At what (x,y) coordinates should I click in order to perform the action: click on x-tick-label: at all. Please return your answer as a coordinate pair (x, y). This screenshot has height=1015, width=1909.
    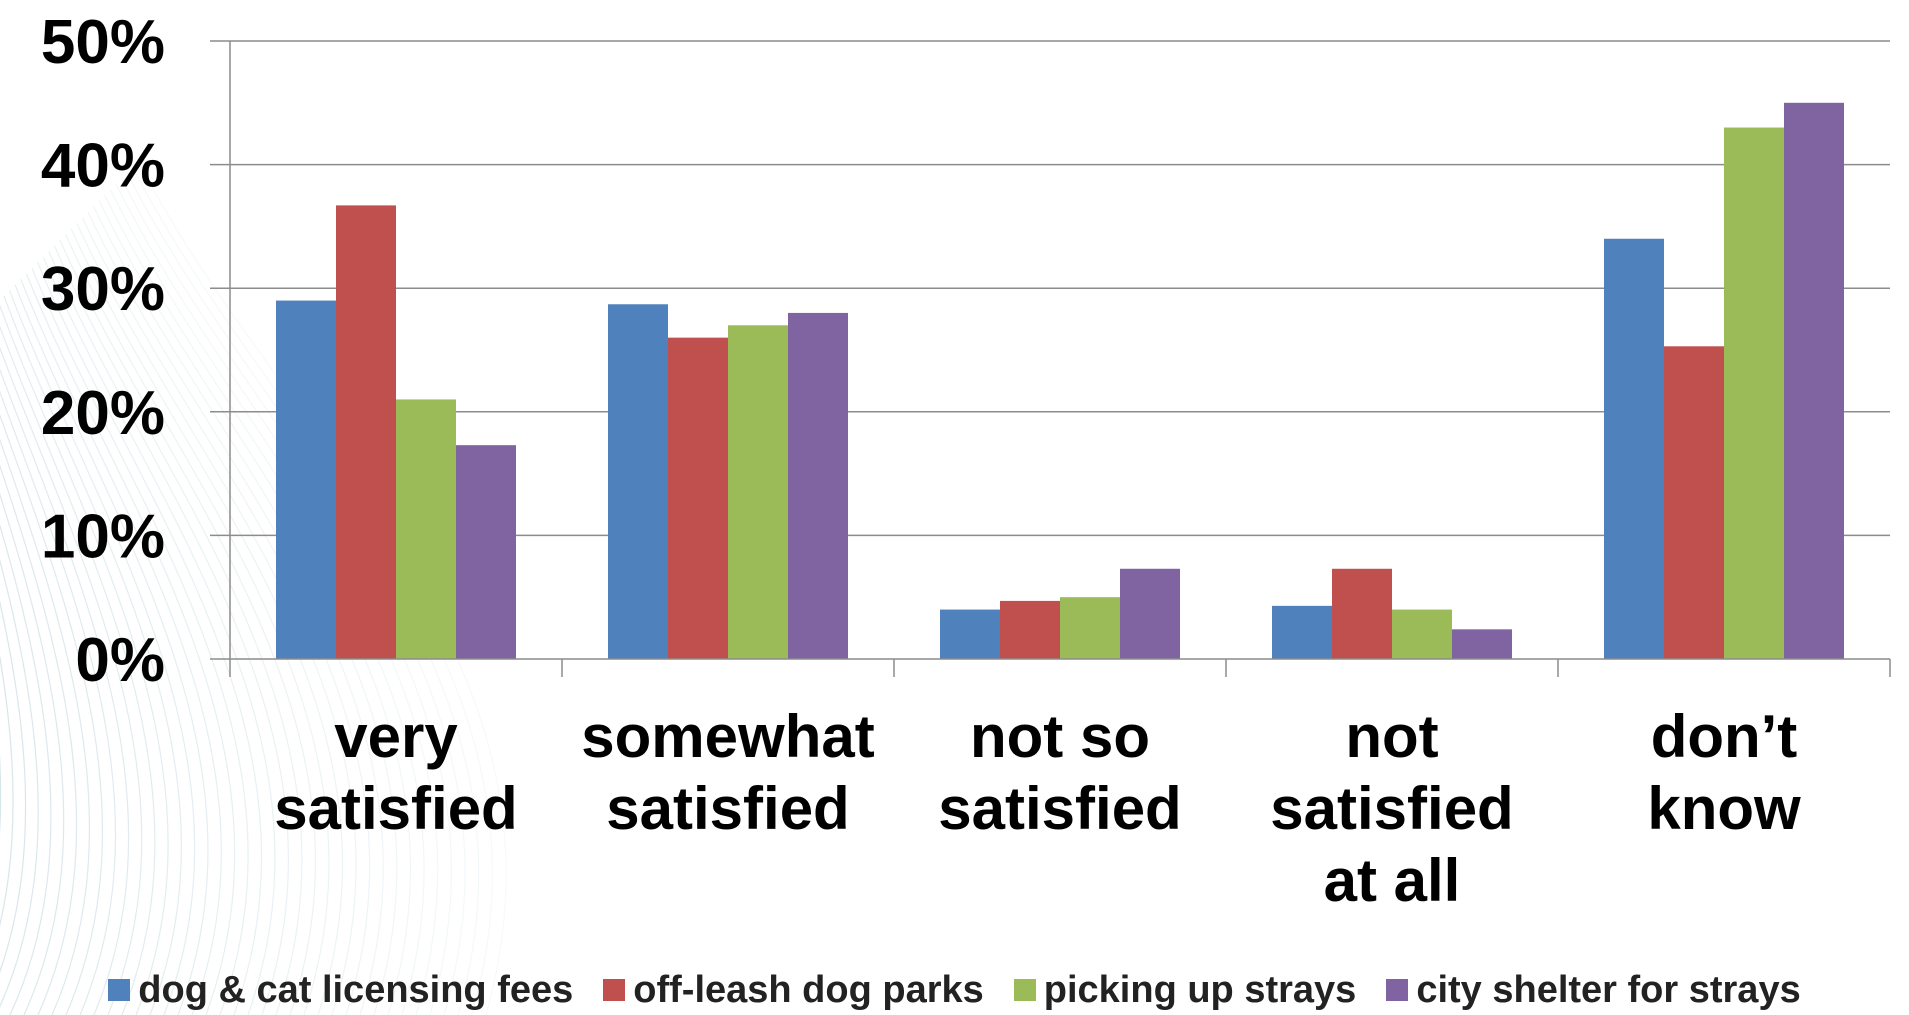
    Looking at the image, I should click on (1392, 880).